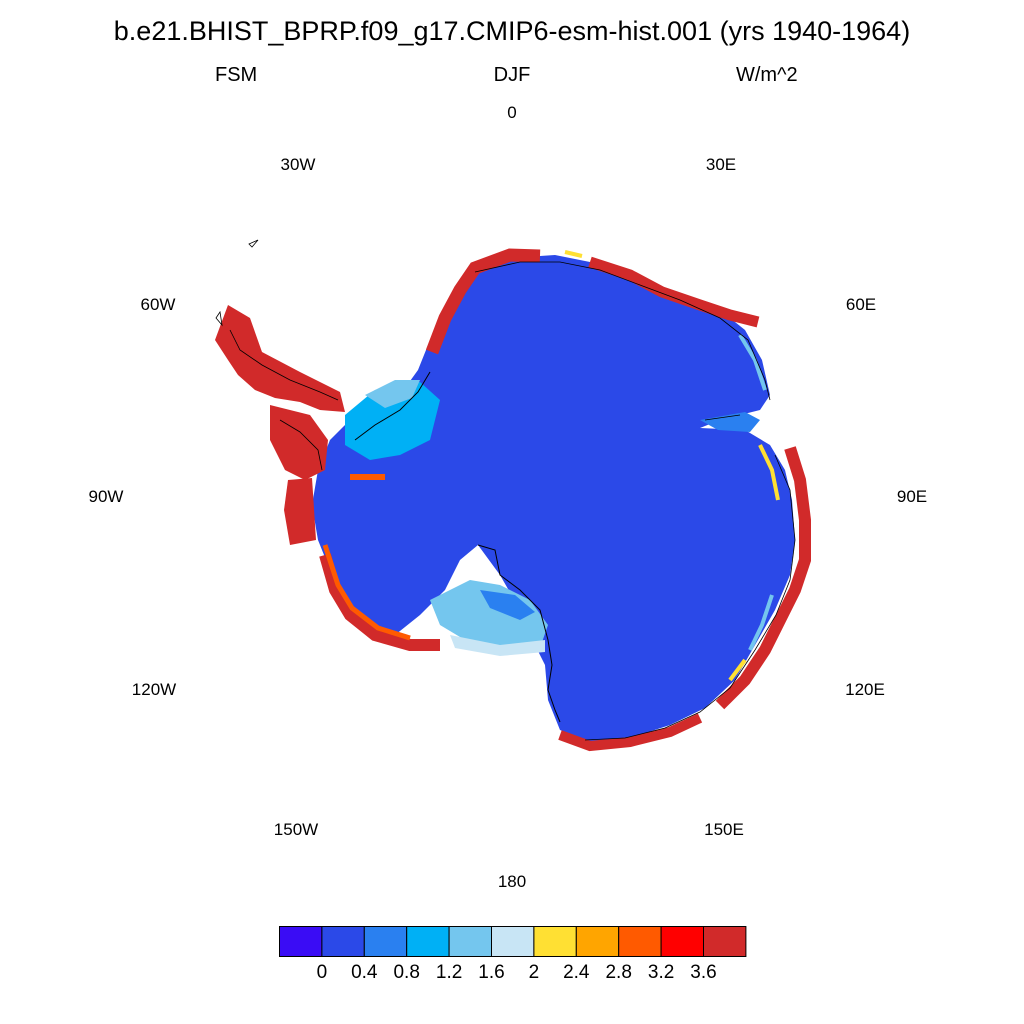  Describe the element at coordinates (236, 75) in the screenshot. I see `variable-label: FSM` at that location.